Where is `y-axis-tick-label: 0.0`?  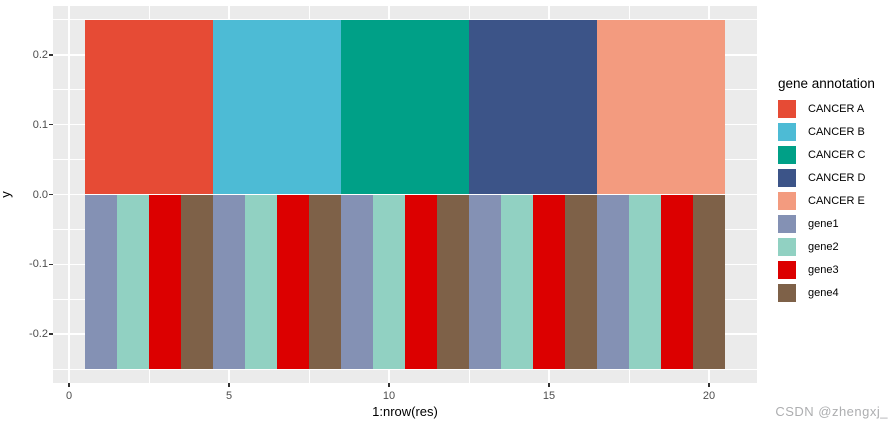
y-axis-tick-label: 0.0 is located at coordinates (40, 194).